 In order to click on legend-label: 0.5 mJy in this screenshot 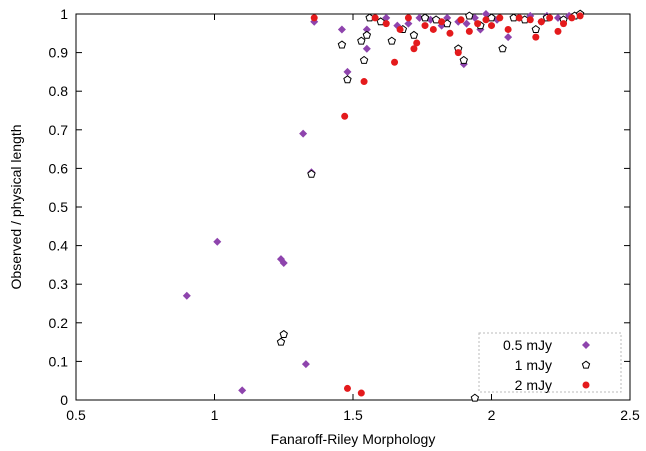, I will do `click(527, 345)`.